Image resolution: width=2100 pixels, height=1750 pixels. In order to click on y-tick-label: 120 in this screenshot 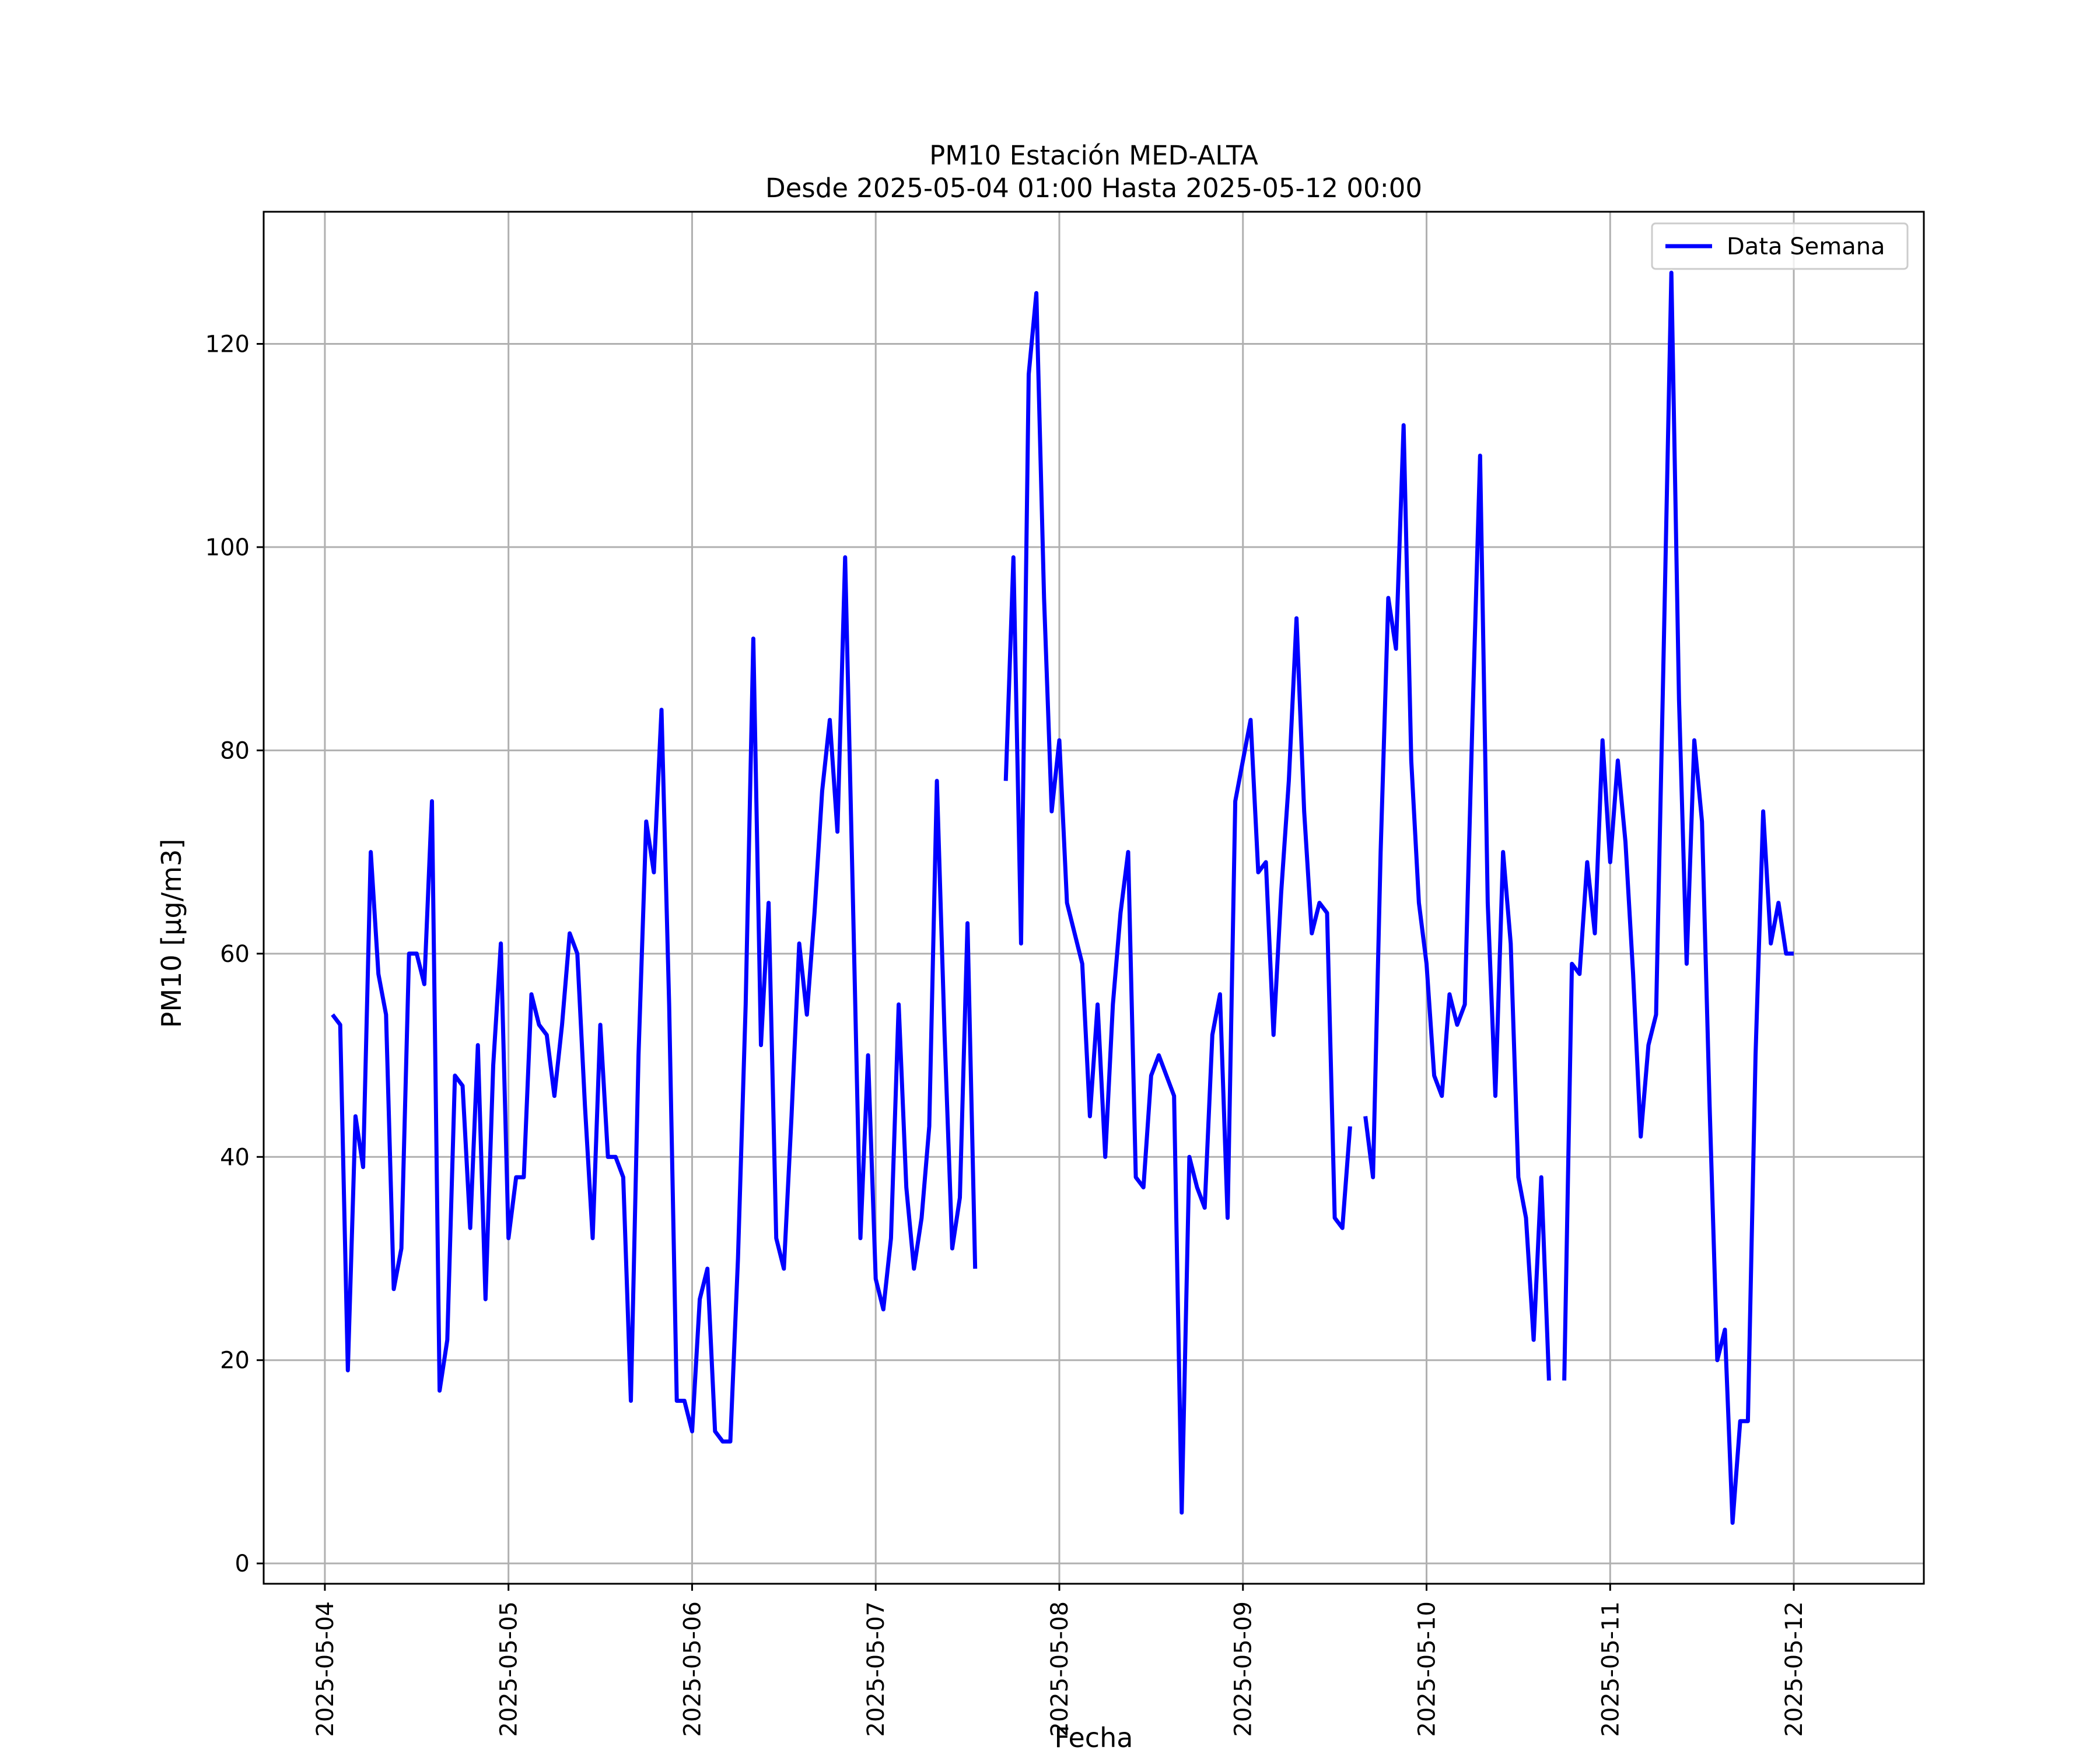, I will do `click(228, 344)`.